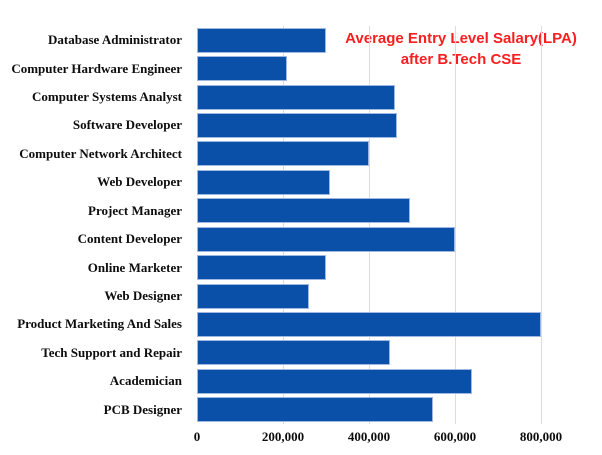  What do you see at coordinates (142, 409) in the screenshot?
I see `category-label: PCB Designer` at bounding box center [142, 409].